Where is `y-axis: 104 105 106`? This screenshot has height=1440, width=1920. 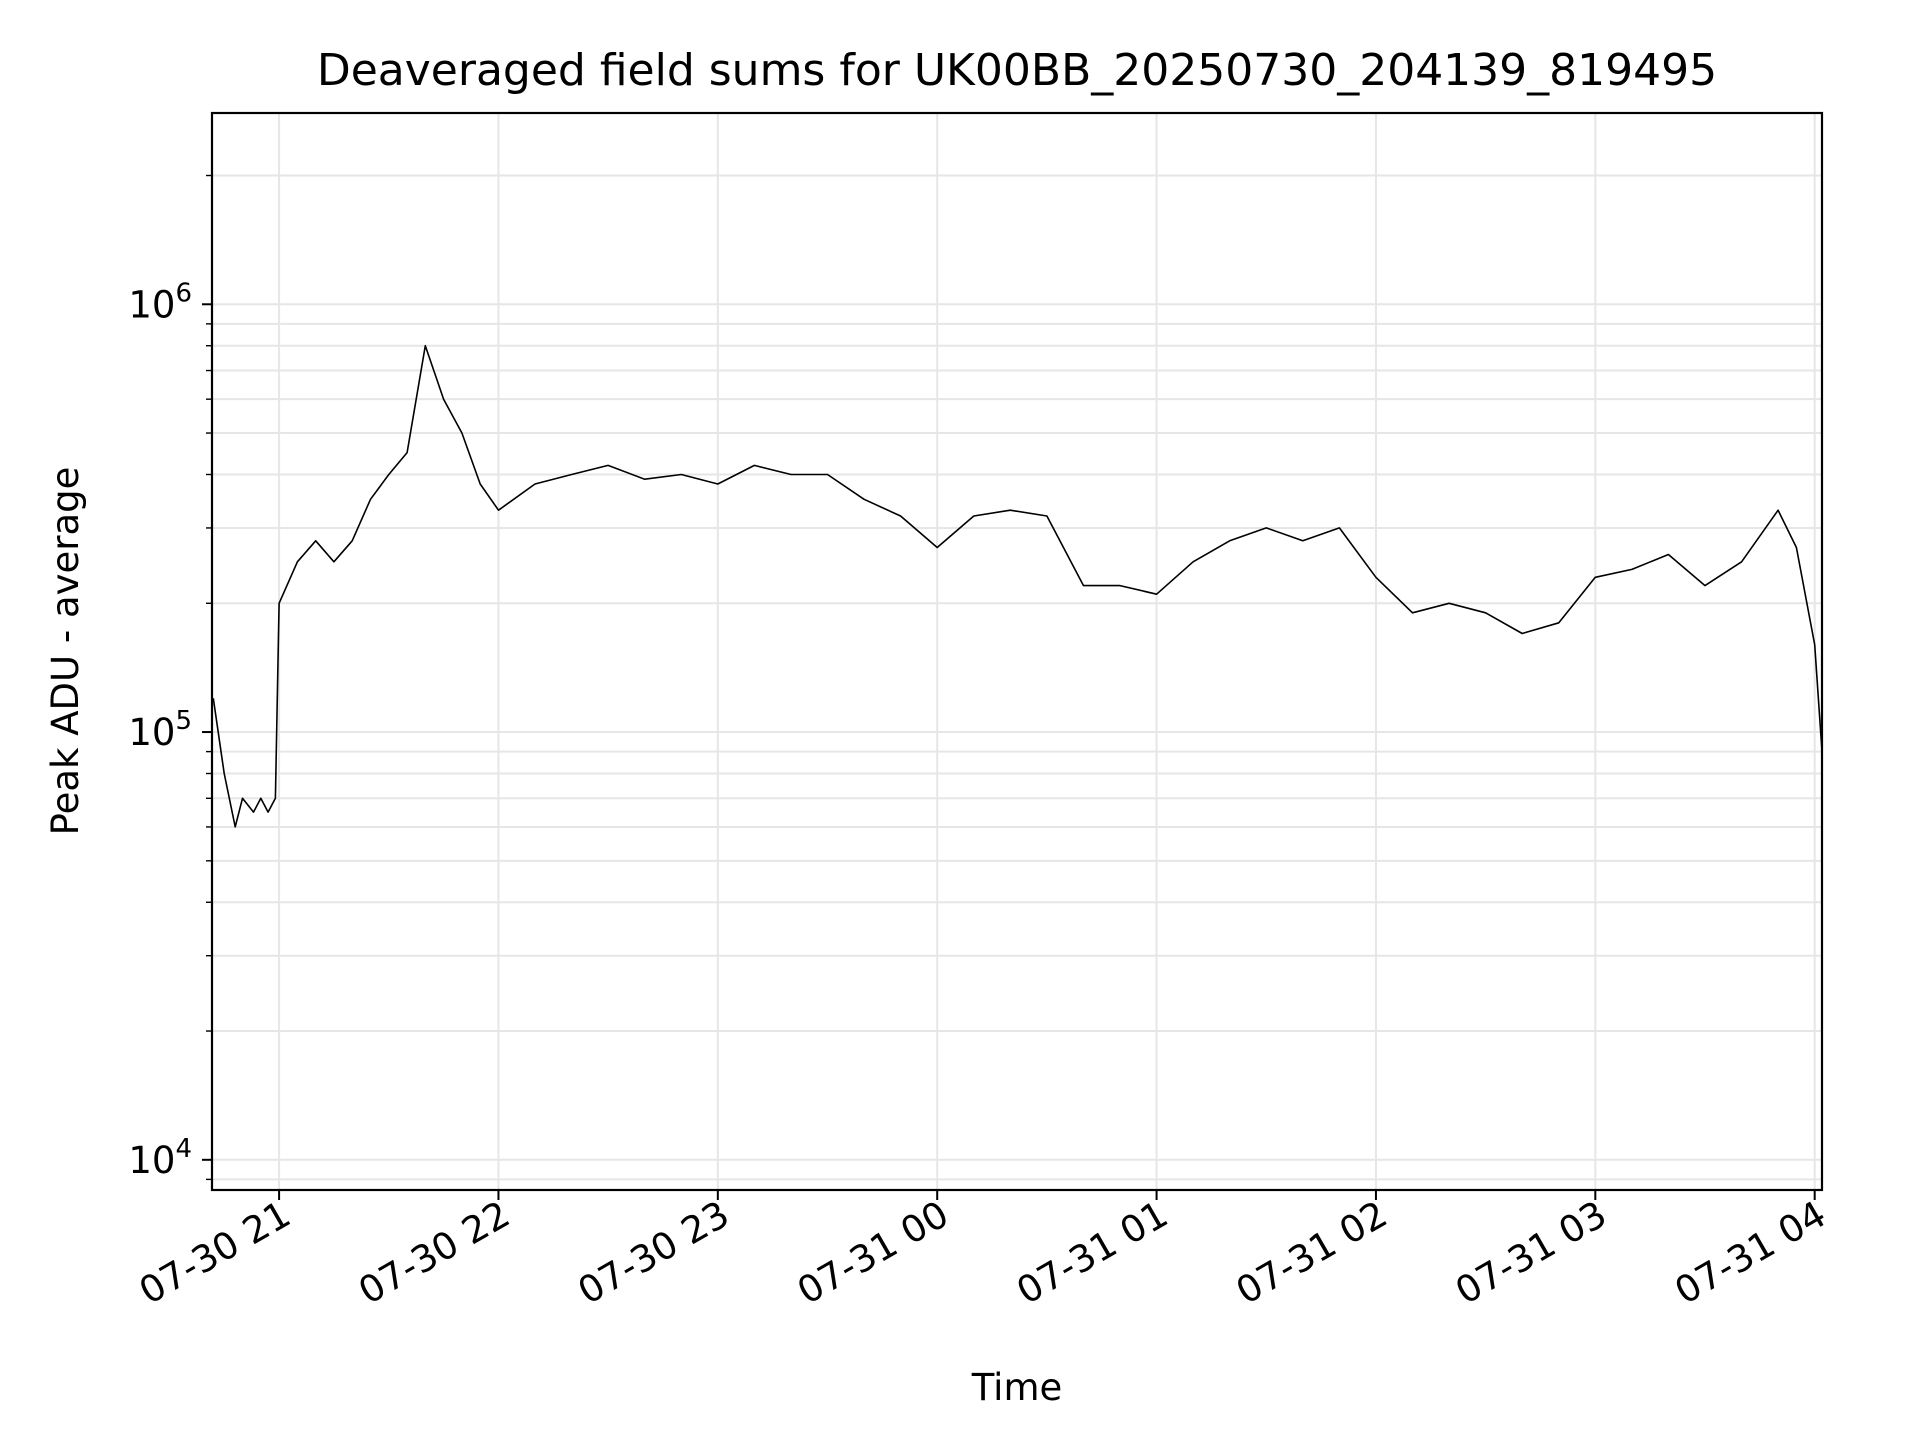 y-axis: 104 105 106 is located at coordinates (170, 678).